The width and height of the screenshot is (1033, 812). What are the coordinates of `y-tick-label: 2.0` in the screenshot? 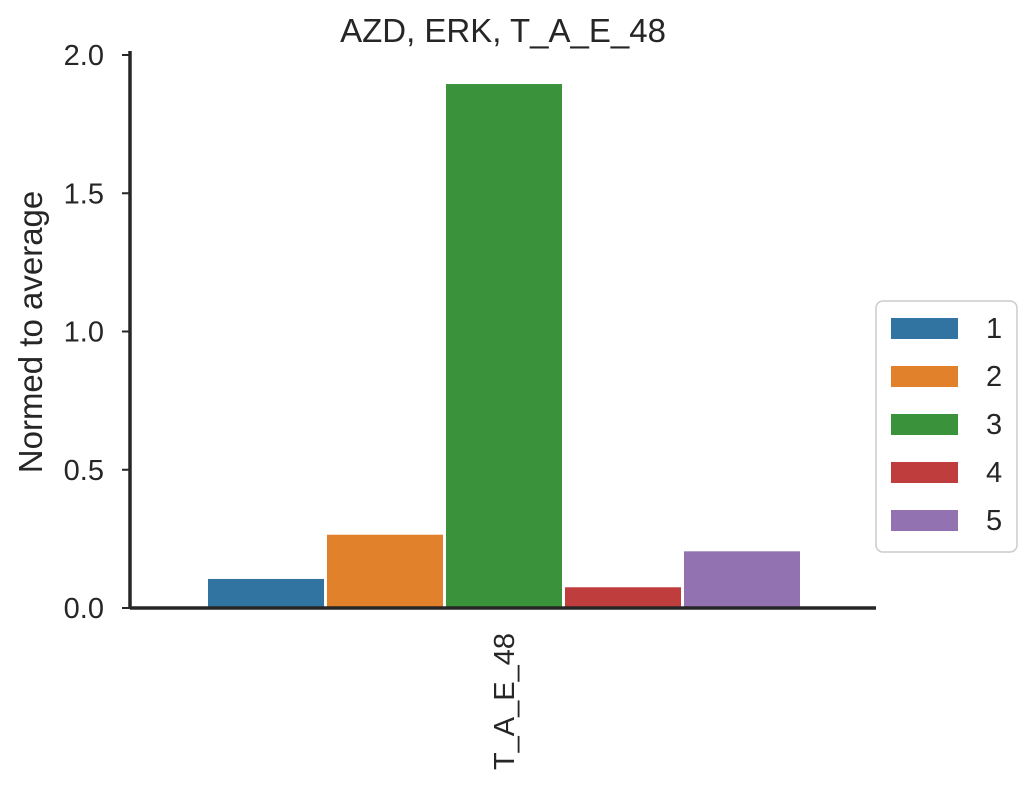 It's located at (84, 56).